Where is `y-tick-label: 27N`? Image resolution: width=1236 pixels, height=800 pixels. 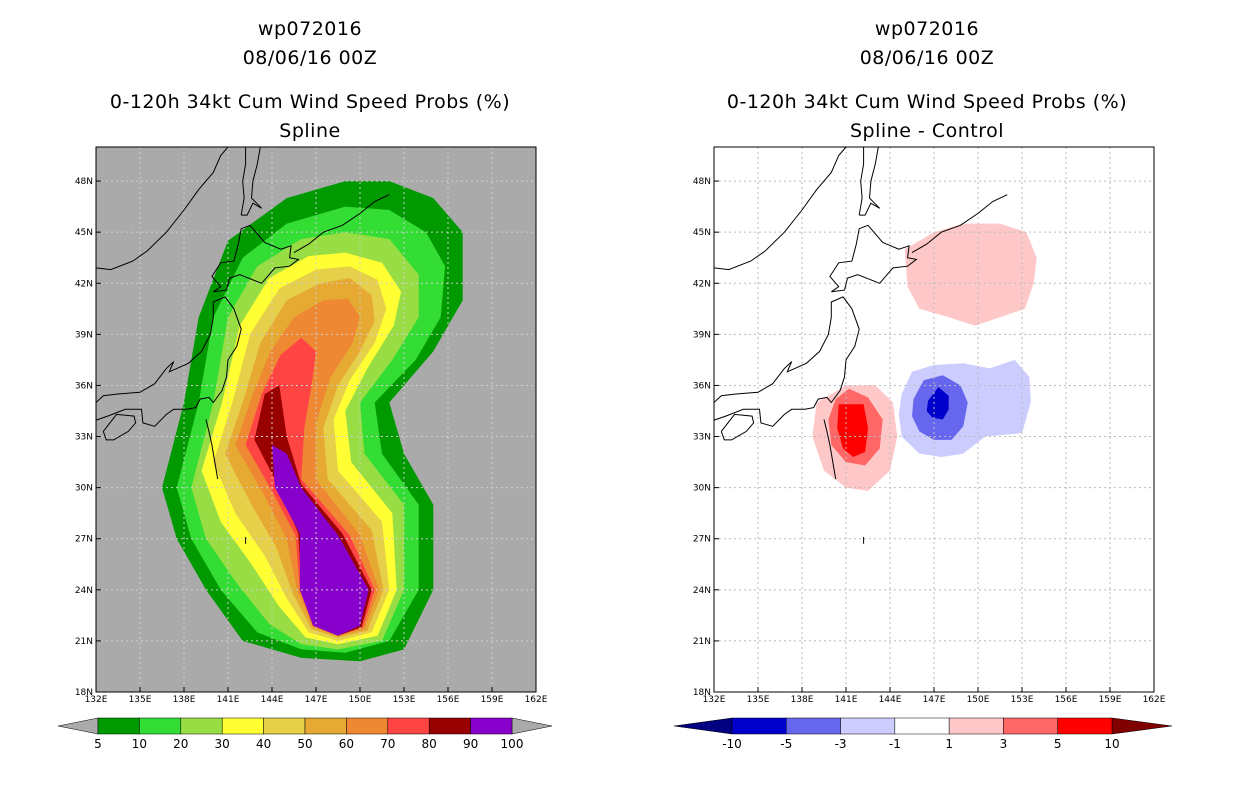 y-tick-label: 27N is located at coordinates (84, 540).